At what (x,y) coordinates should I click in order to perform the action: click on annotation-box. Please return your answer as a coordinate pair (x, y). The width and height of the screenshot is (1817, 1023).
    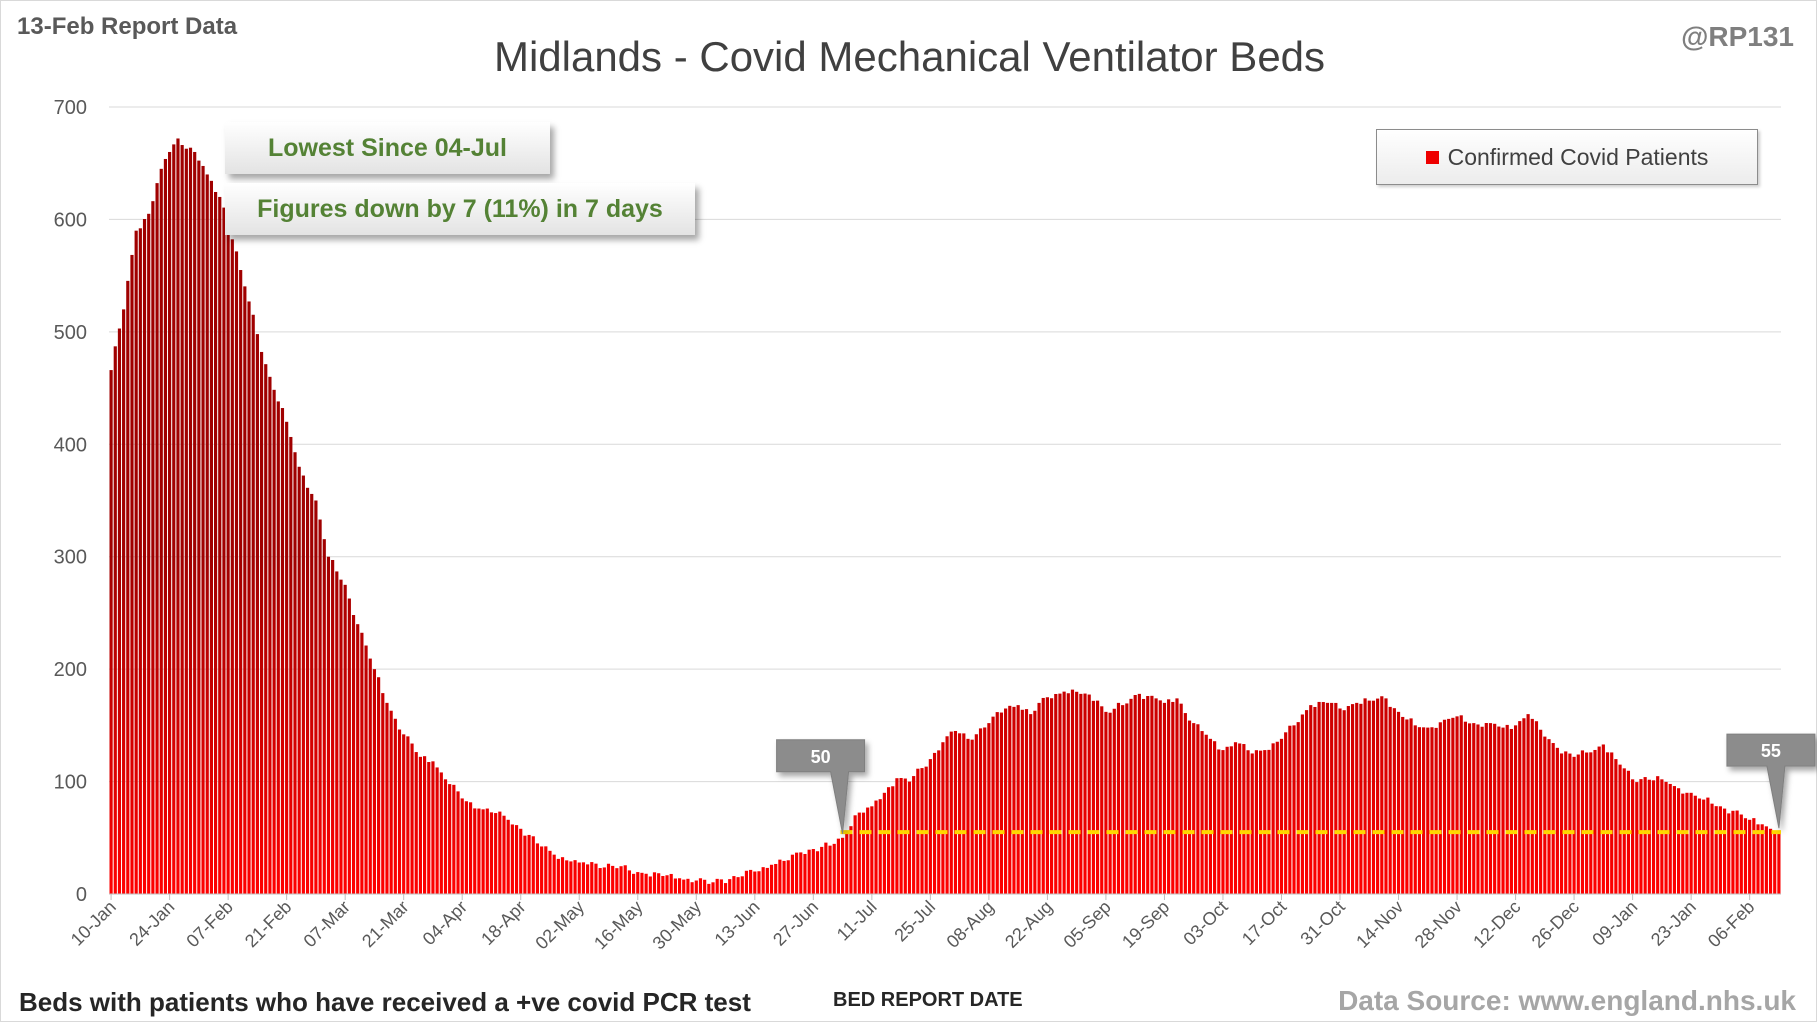
    Looking at the image, I should click on (821, 786).